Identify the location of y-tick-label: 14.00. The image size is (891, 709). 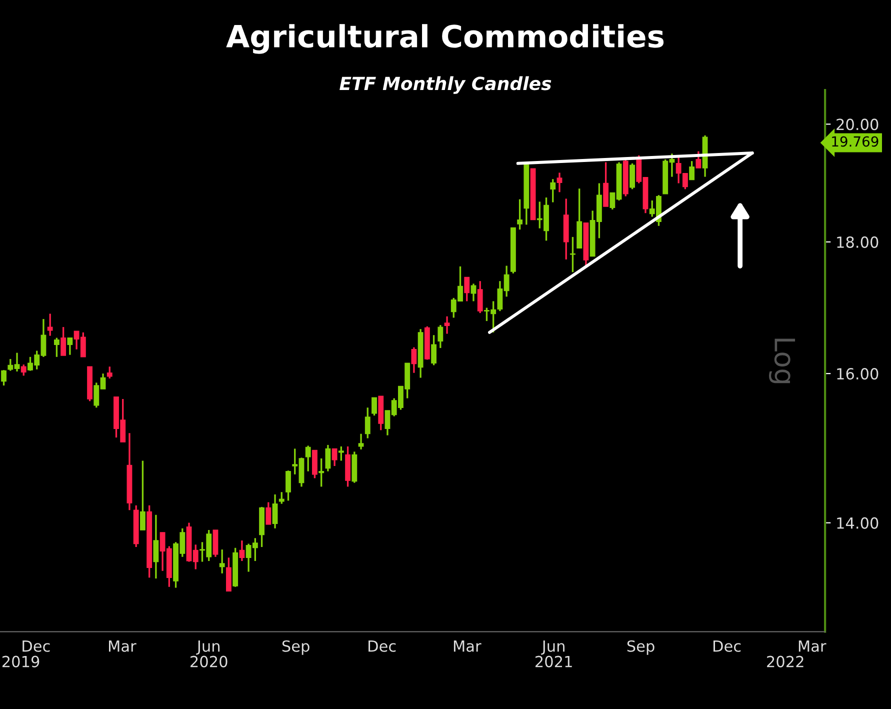
(857, 523).